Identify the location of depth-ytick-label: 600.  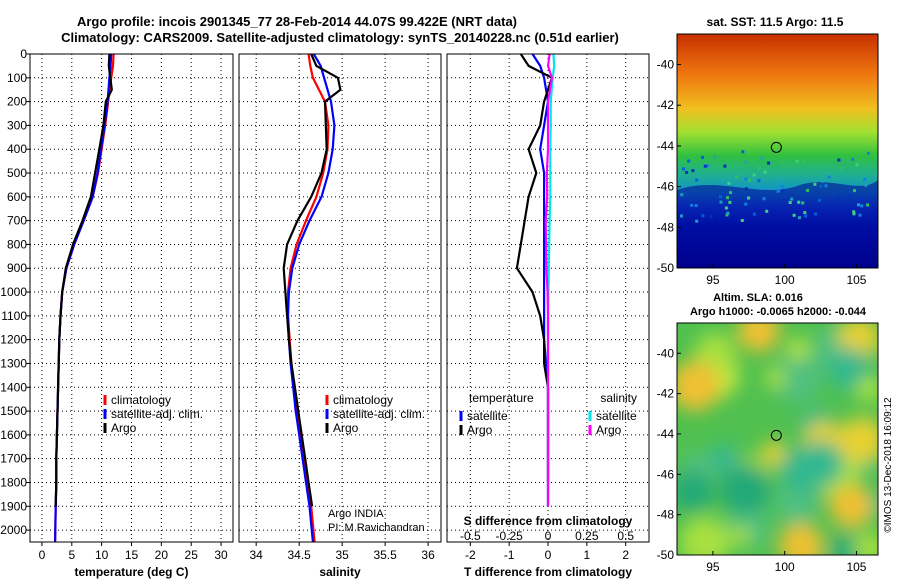
(17, 197).